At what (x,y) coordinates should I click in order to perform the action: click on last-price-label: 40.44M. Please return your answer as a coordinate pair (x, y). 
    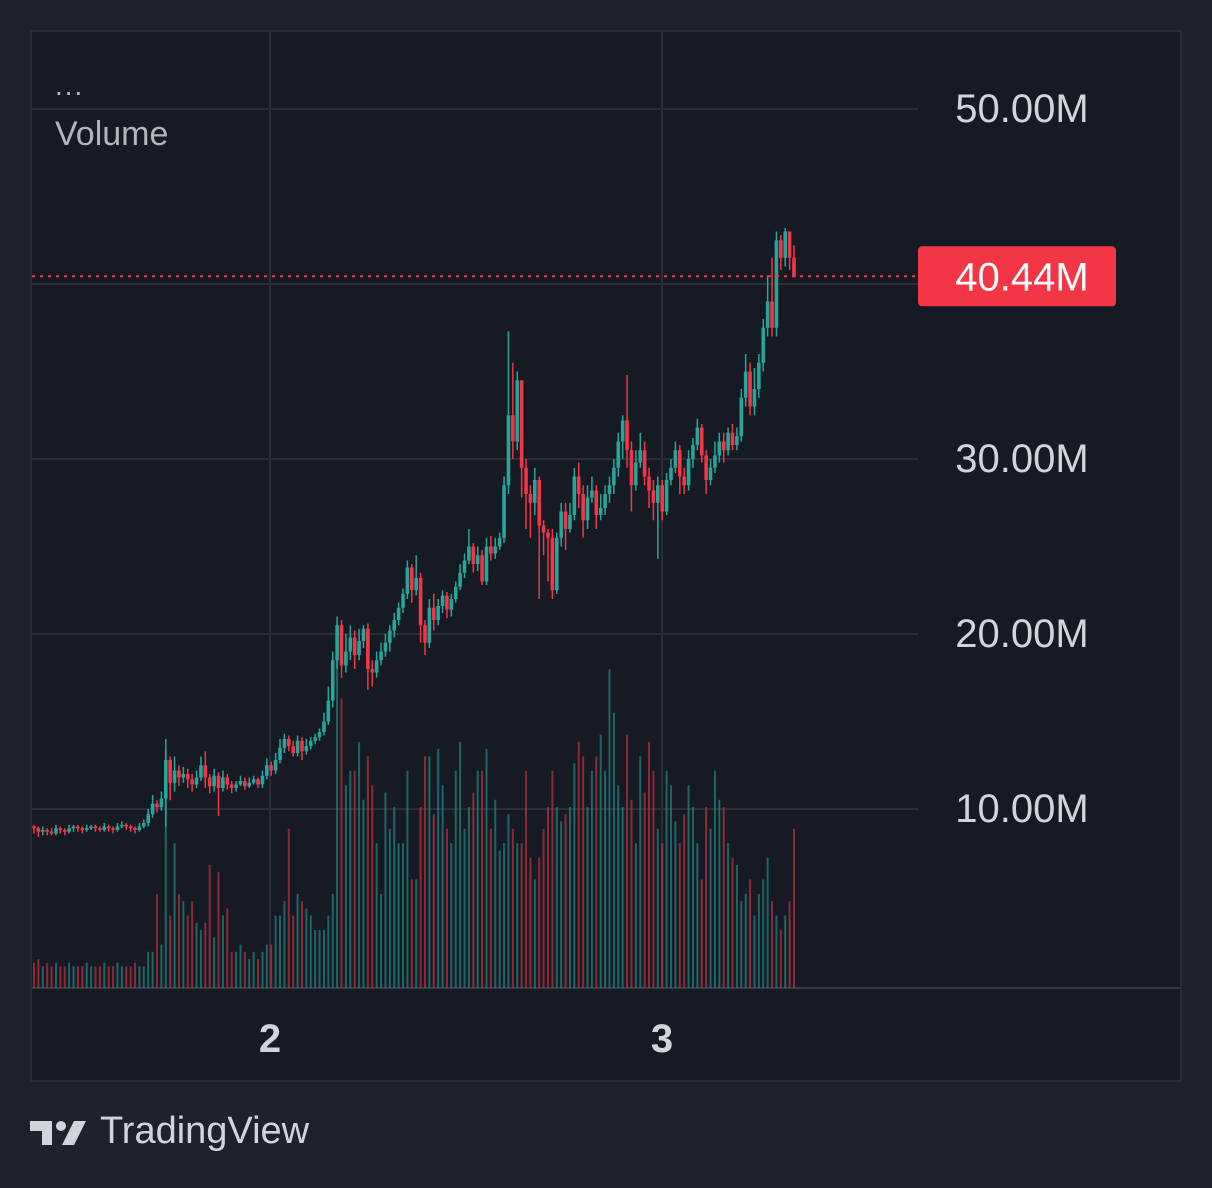
    Looking at the image, I should click on (1021, 277).